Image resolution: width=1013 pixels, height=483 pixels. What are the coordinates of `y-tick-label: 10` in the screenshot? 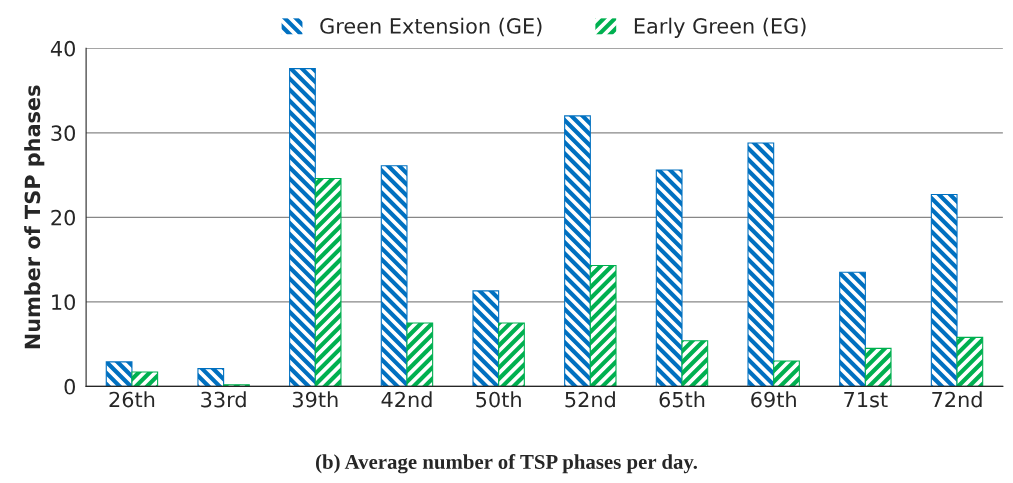 It's located at (63, 302).